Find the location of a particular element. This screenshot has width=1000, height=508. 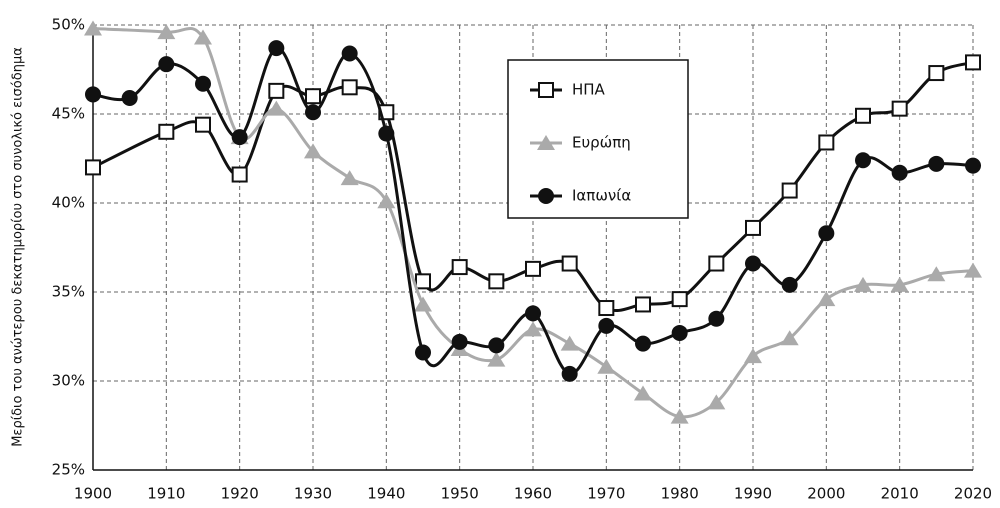

y-tick-label: 30% is located at coordinates (68, 381).